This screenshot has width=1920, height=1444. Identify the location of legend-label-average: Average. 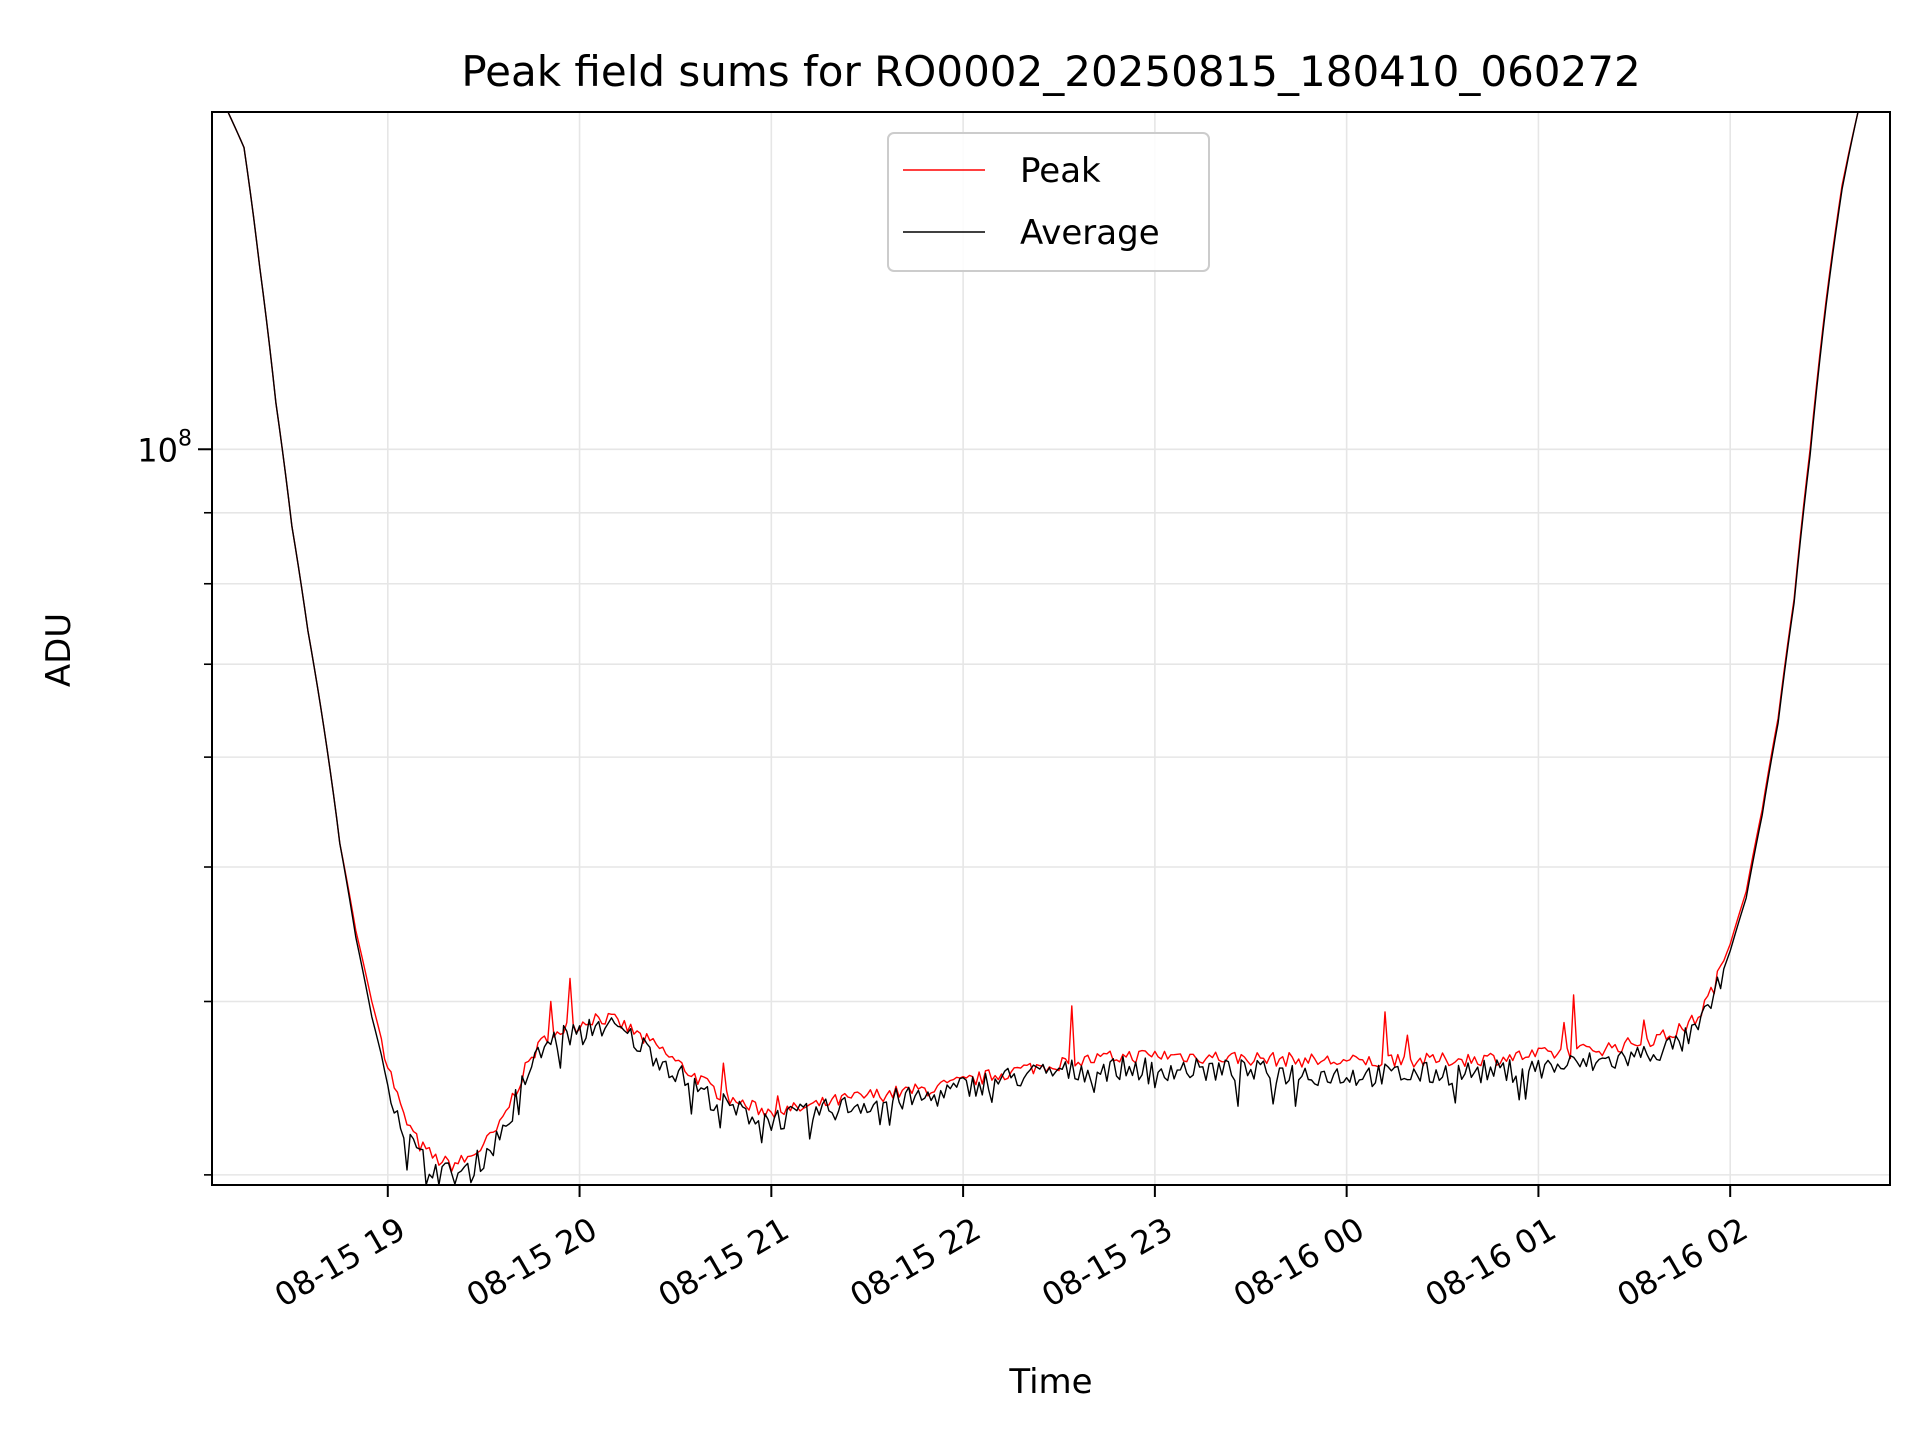
(1090, 233).